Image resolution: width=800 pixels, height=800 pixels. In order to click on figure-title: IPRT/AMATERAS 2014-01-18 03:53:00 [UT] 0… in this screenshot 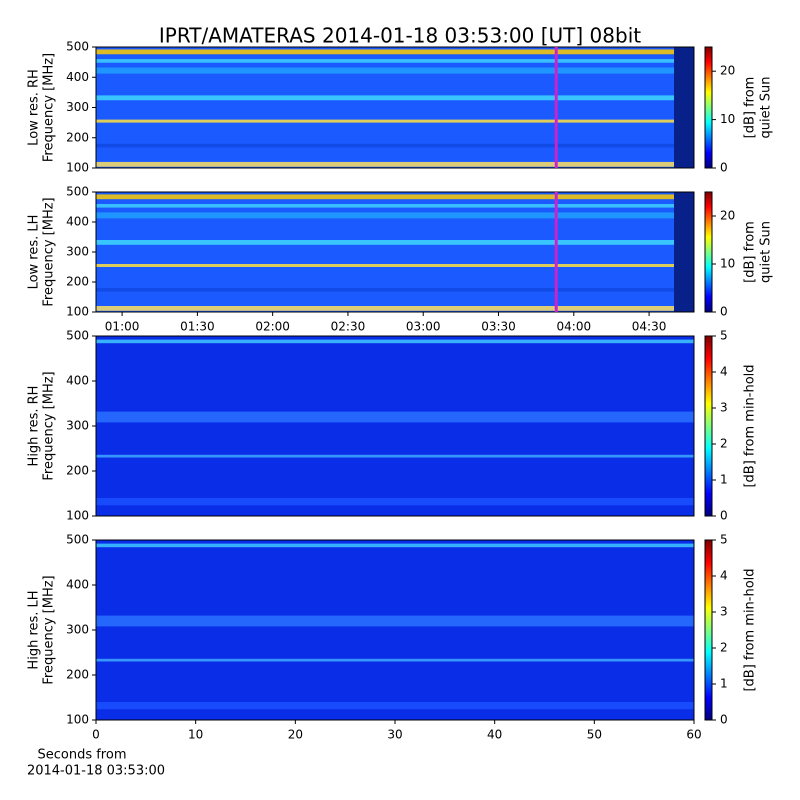, I will do `click(400, 36)`.